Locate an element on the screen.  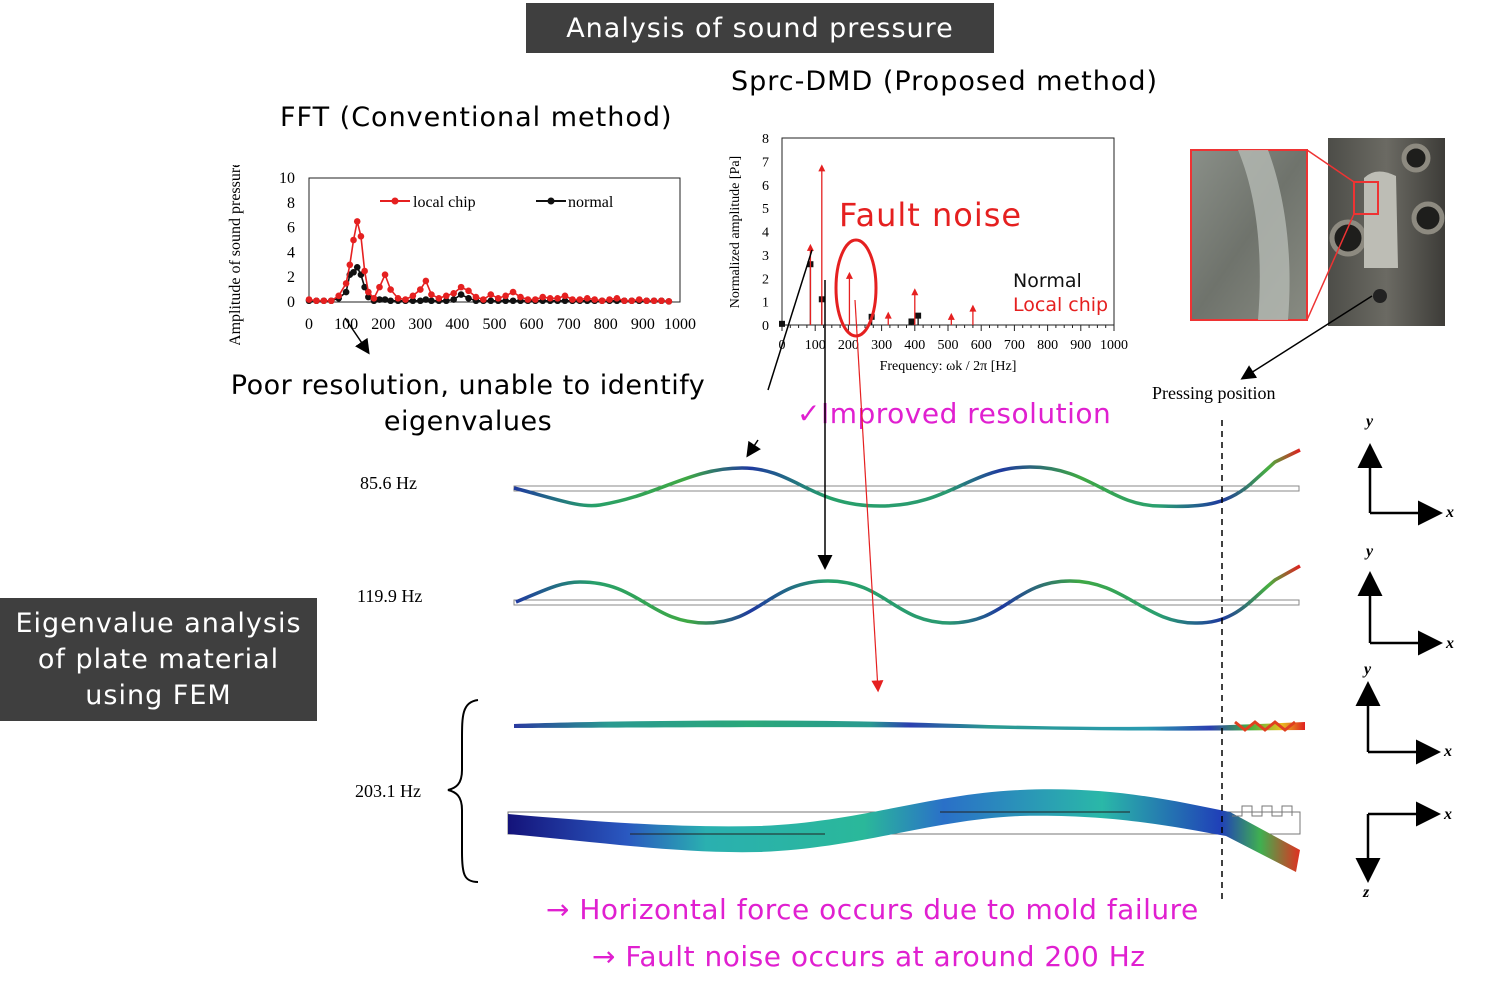
dmd-xtick-2: 200 is located at coordinates (848, 345).